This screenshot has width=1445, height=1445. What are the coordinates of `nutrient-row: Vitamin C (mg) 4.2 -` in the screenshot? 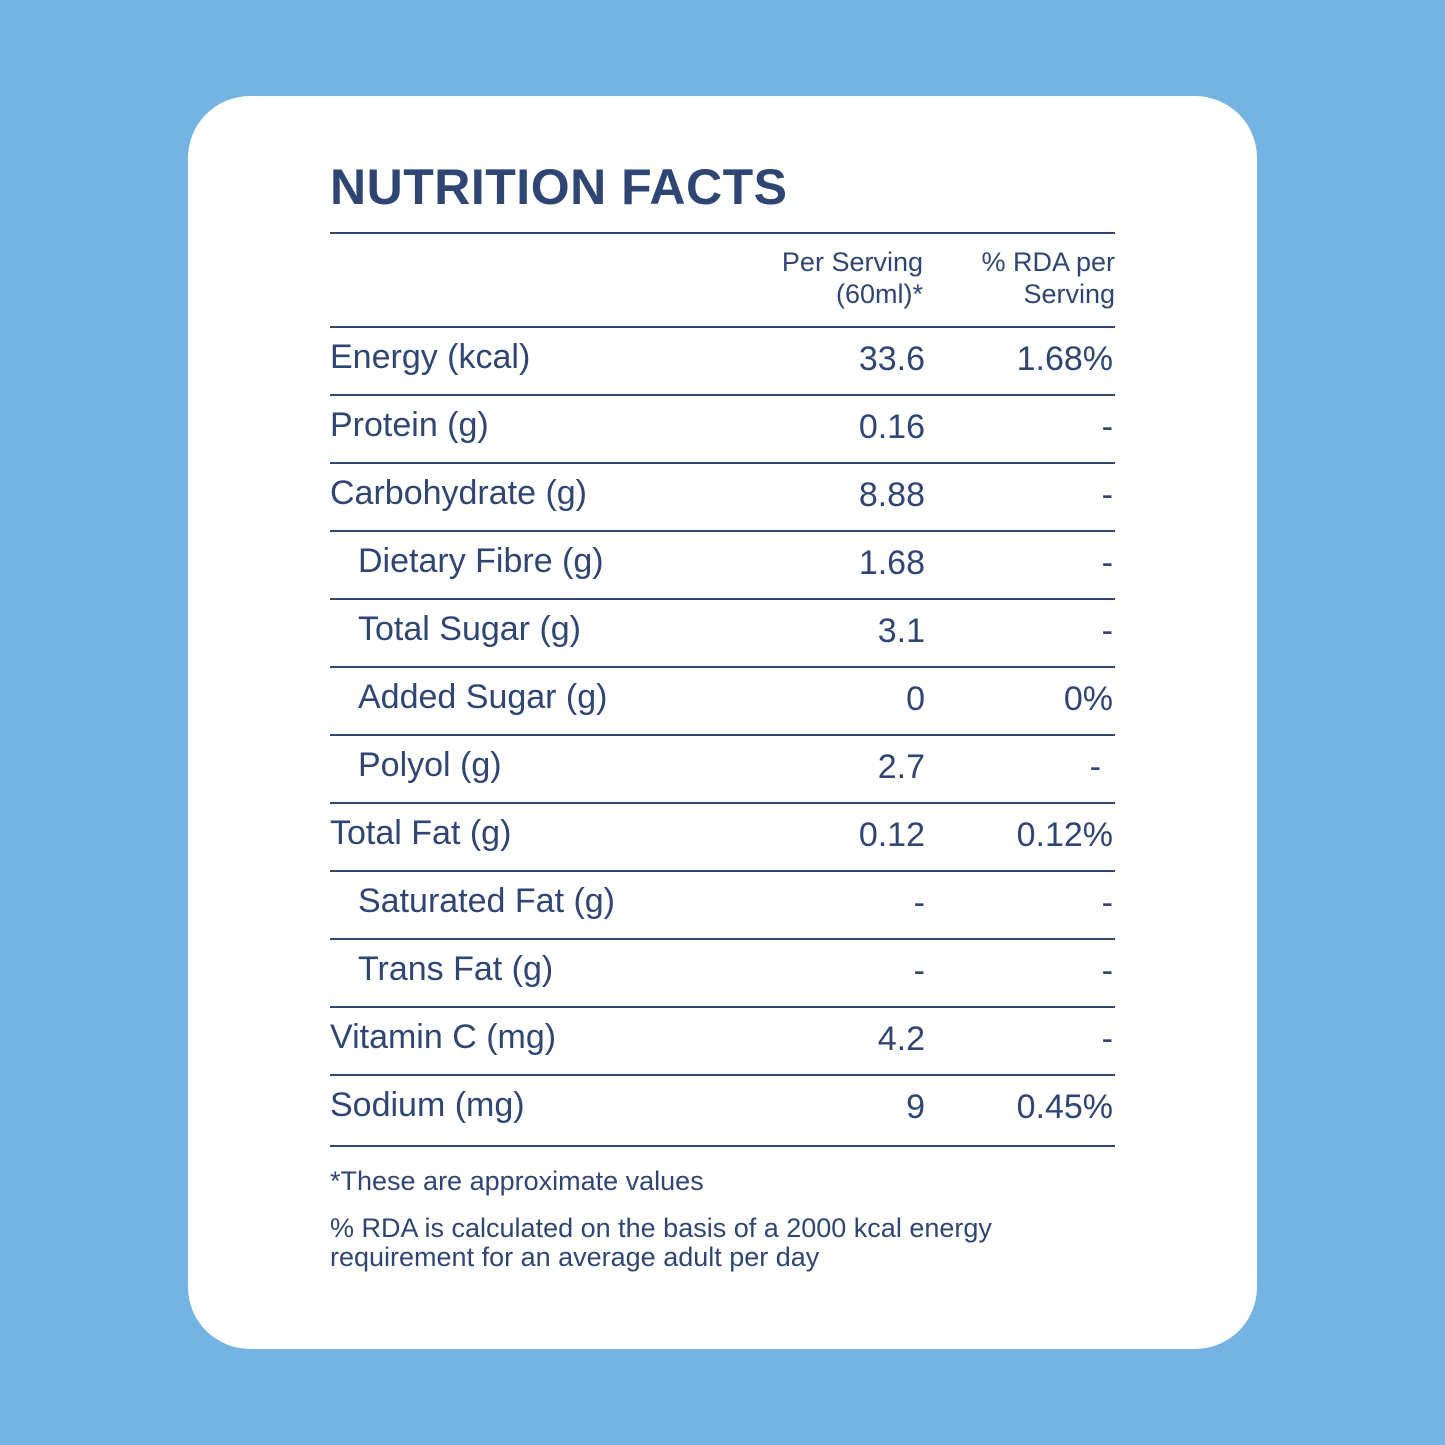 It's located at (722, 1041).